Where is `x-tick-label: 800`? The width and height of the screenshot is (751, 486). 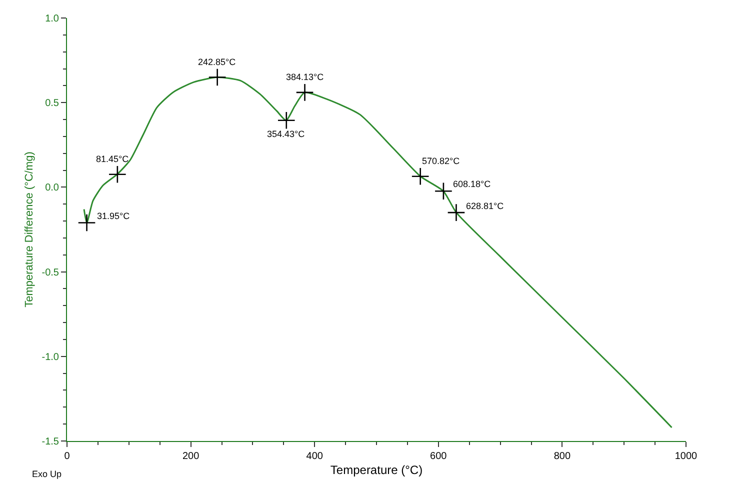
x-tick-label: 800 is located at coordinates (562, 456).